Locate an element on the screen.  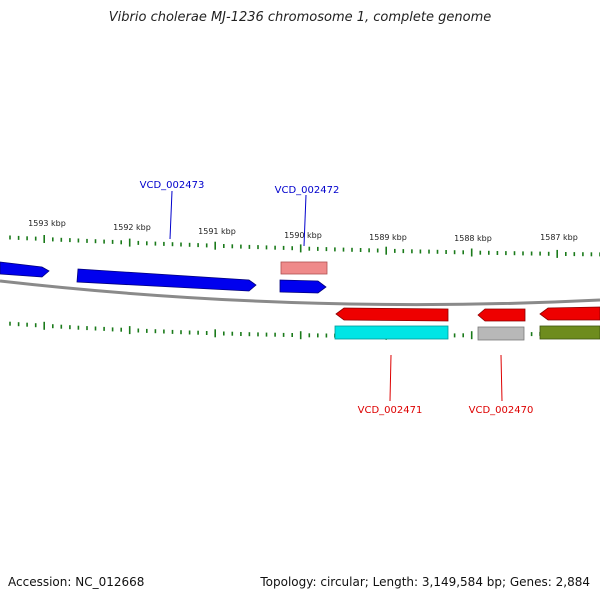
gray-feature is located at coordinates (501, 333).